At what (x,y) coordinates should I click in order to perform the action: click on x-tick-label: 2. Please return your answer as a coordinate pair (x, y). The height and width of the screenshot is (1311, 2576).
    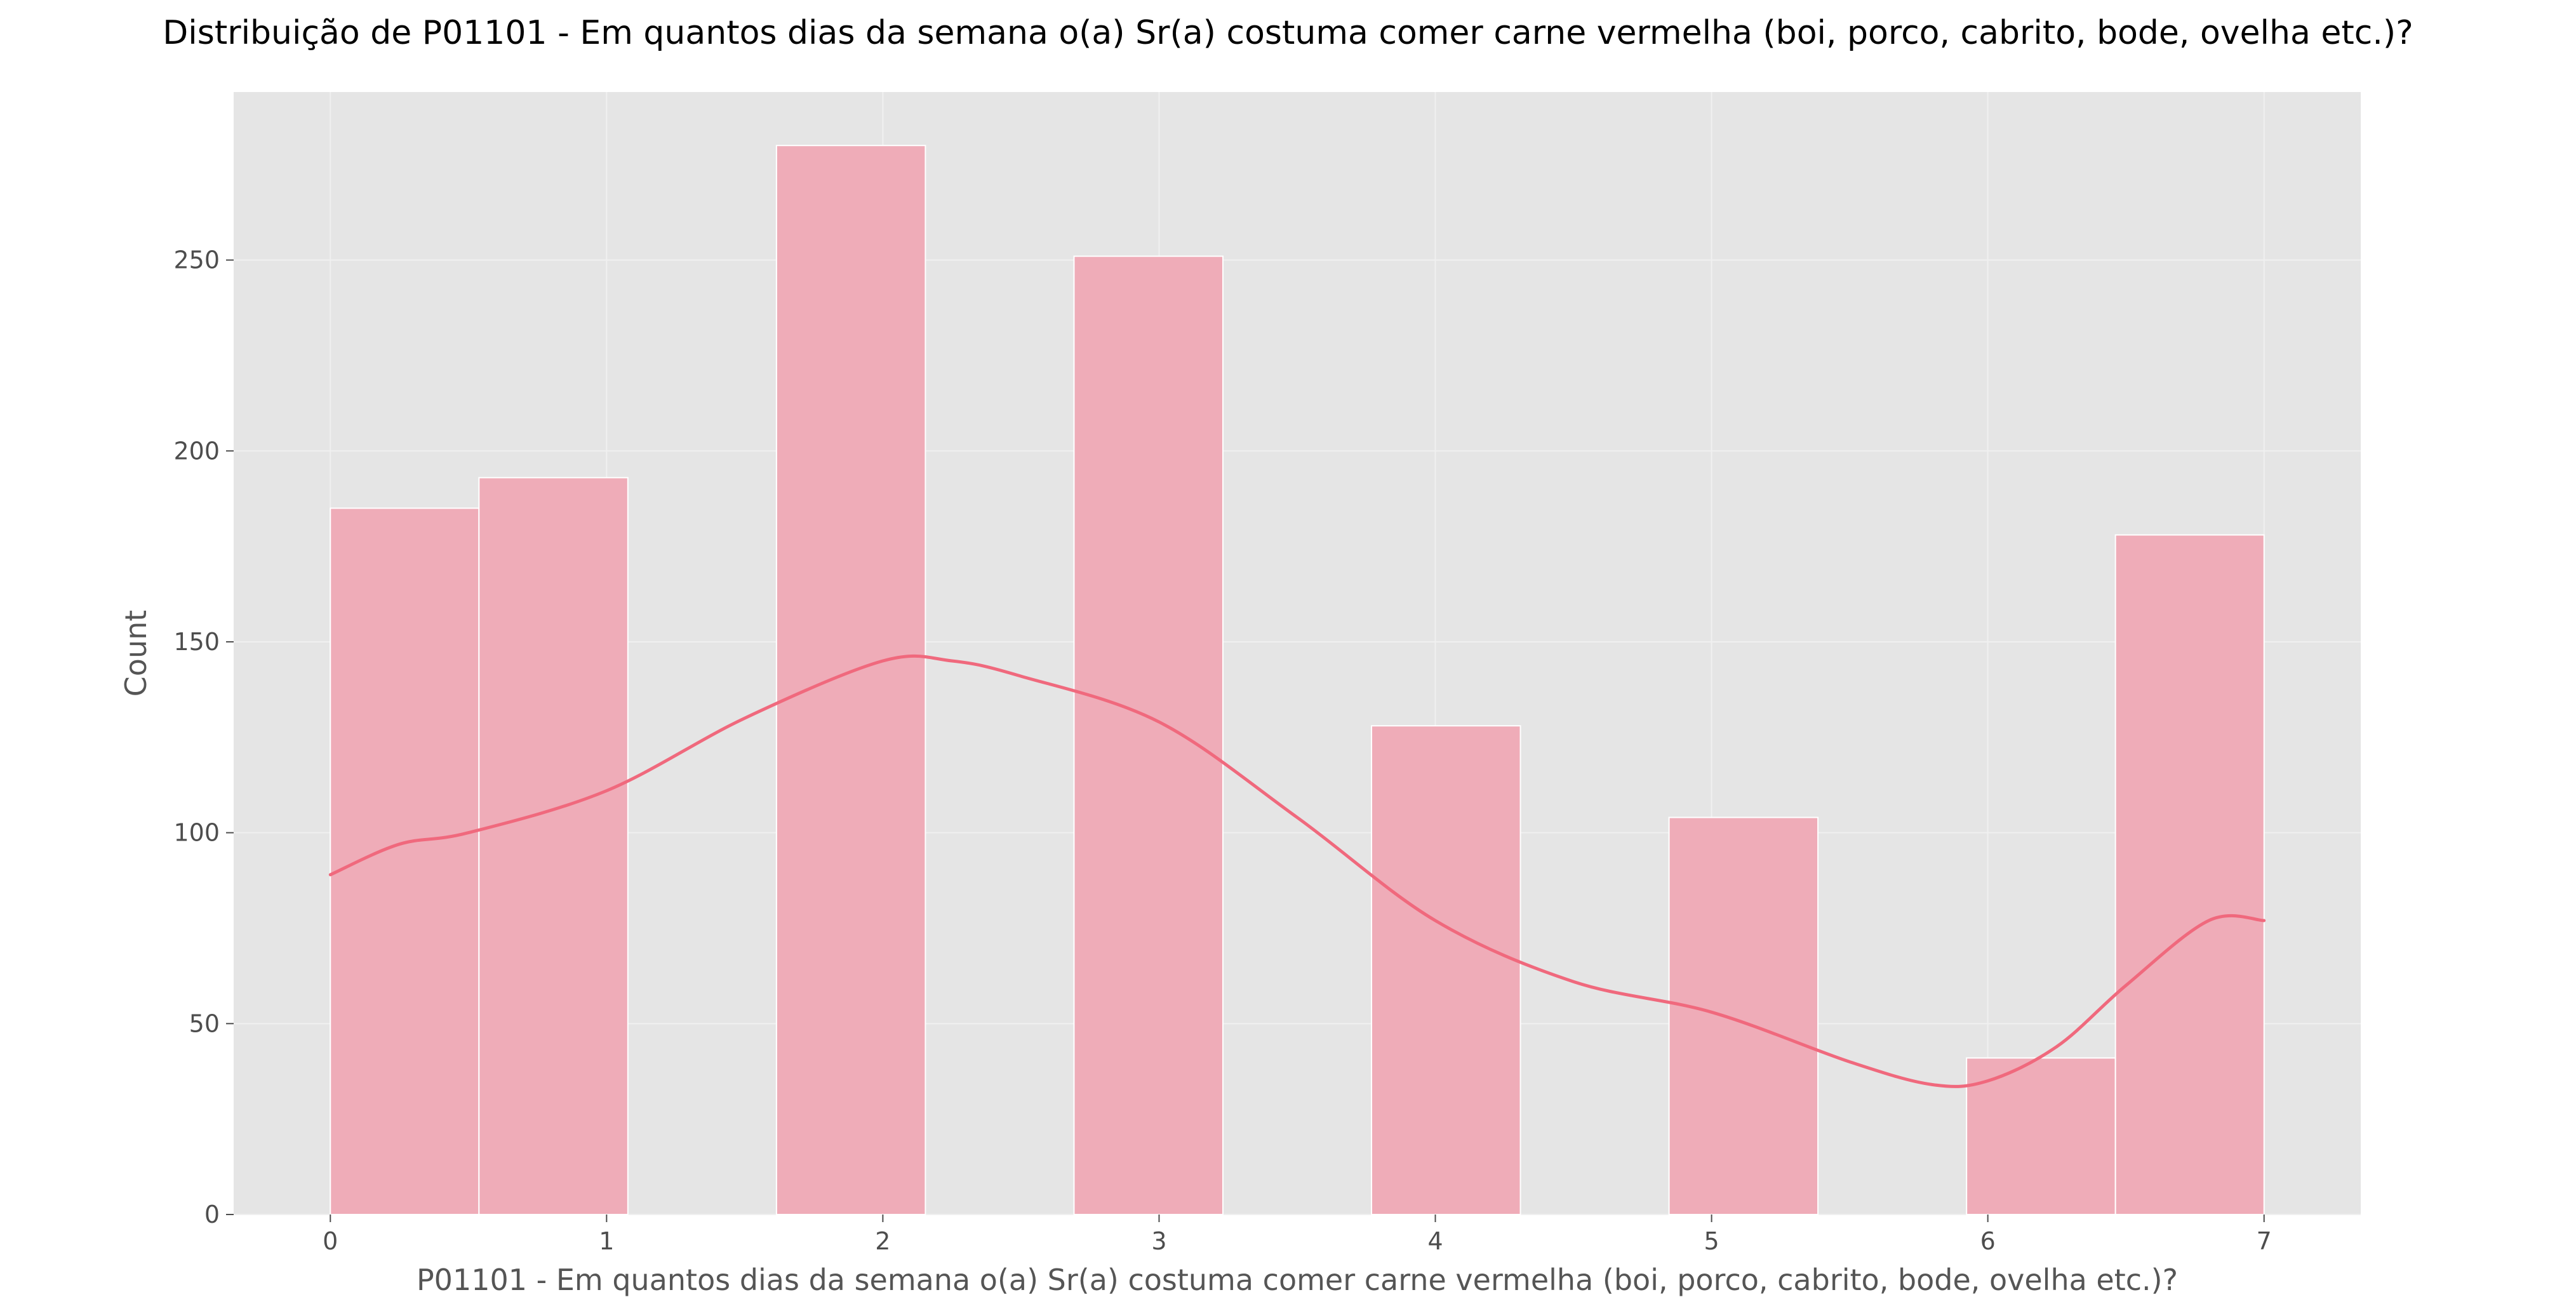
    Looking at the image, I should click on (882, 1241).